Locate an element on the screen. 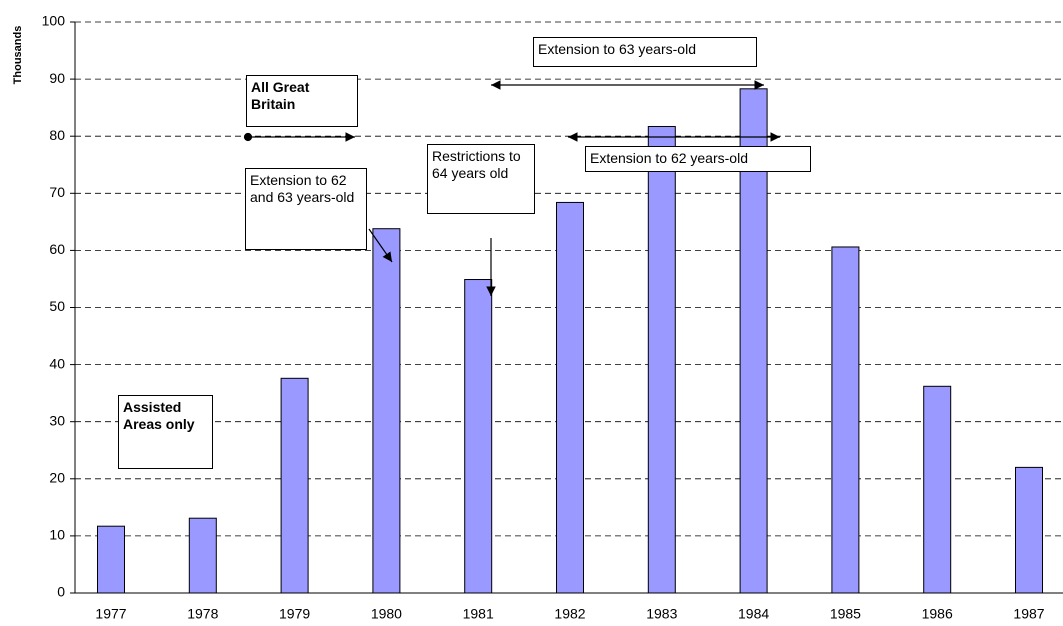  annotation: Extension to 63 years-old is located at coordinates (645, 52).